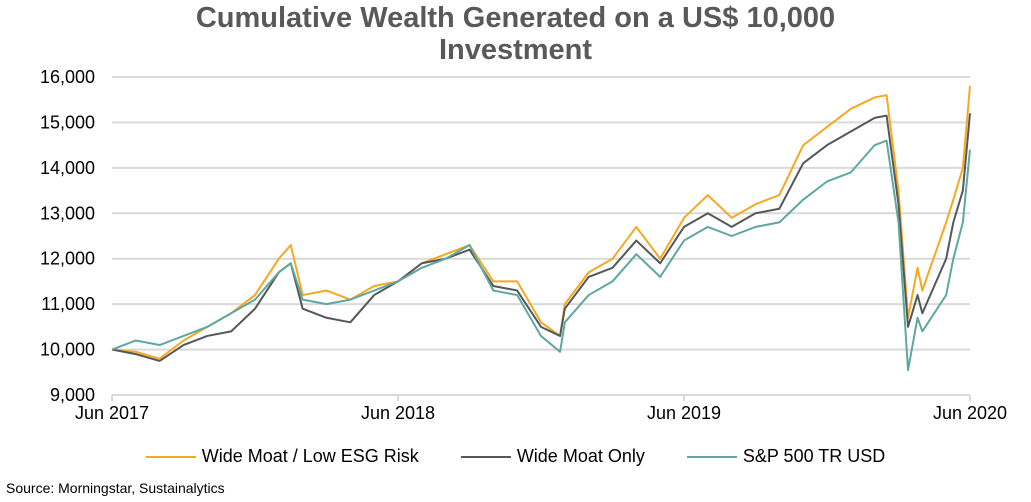  Describe the element at coordinates (67, 259) in the screenshot. I see `y-tick-label: 12,000` at that location.